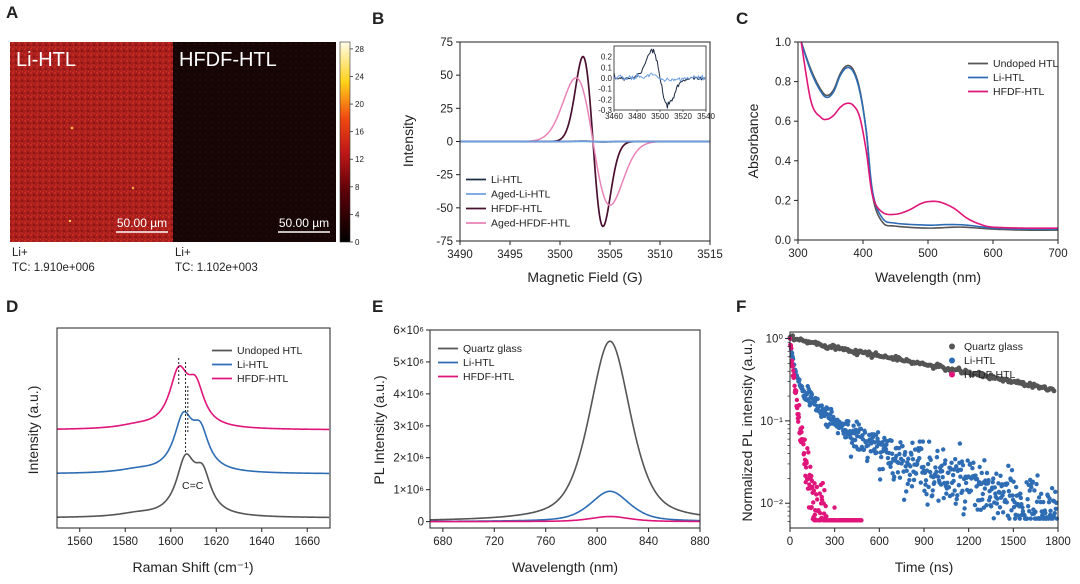  What do you see at coordinates (927, 254) in the screenshot?
I see `tick-label: 500` at bounding box center [927, 254].